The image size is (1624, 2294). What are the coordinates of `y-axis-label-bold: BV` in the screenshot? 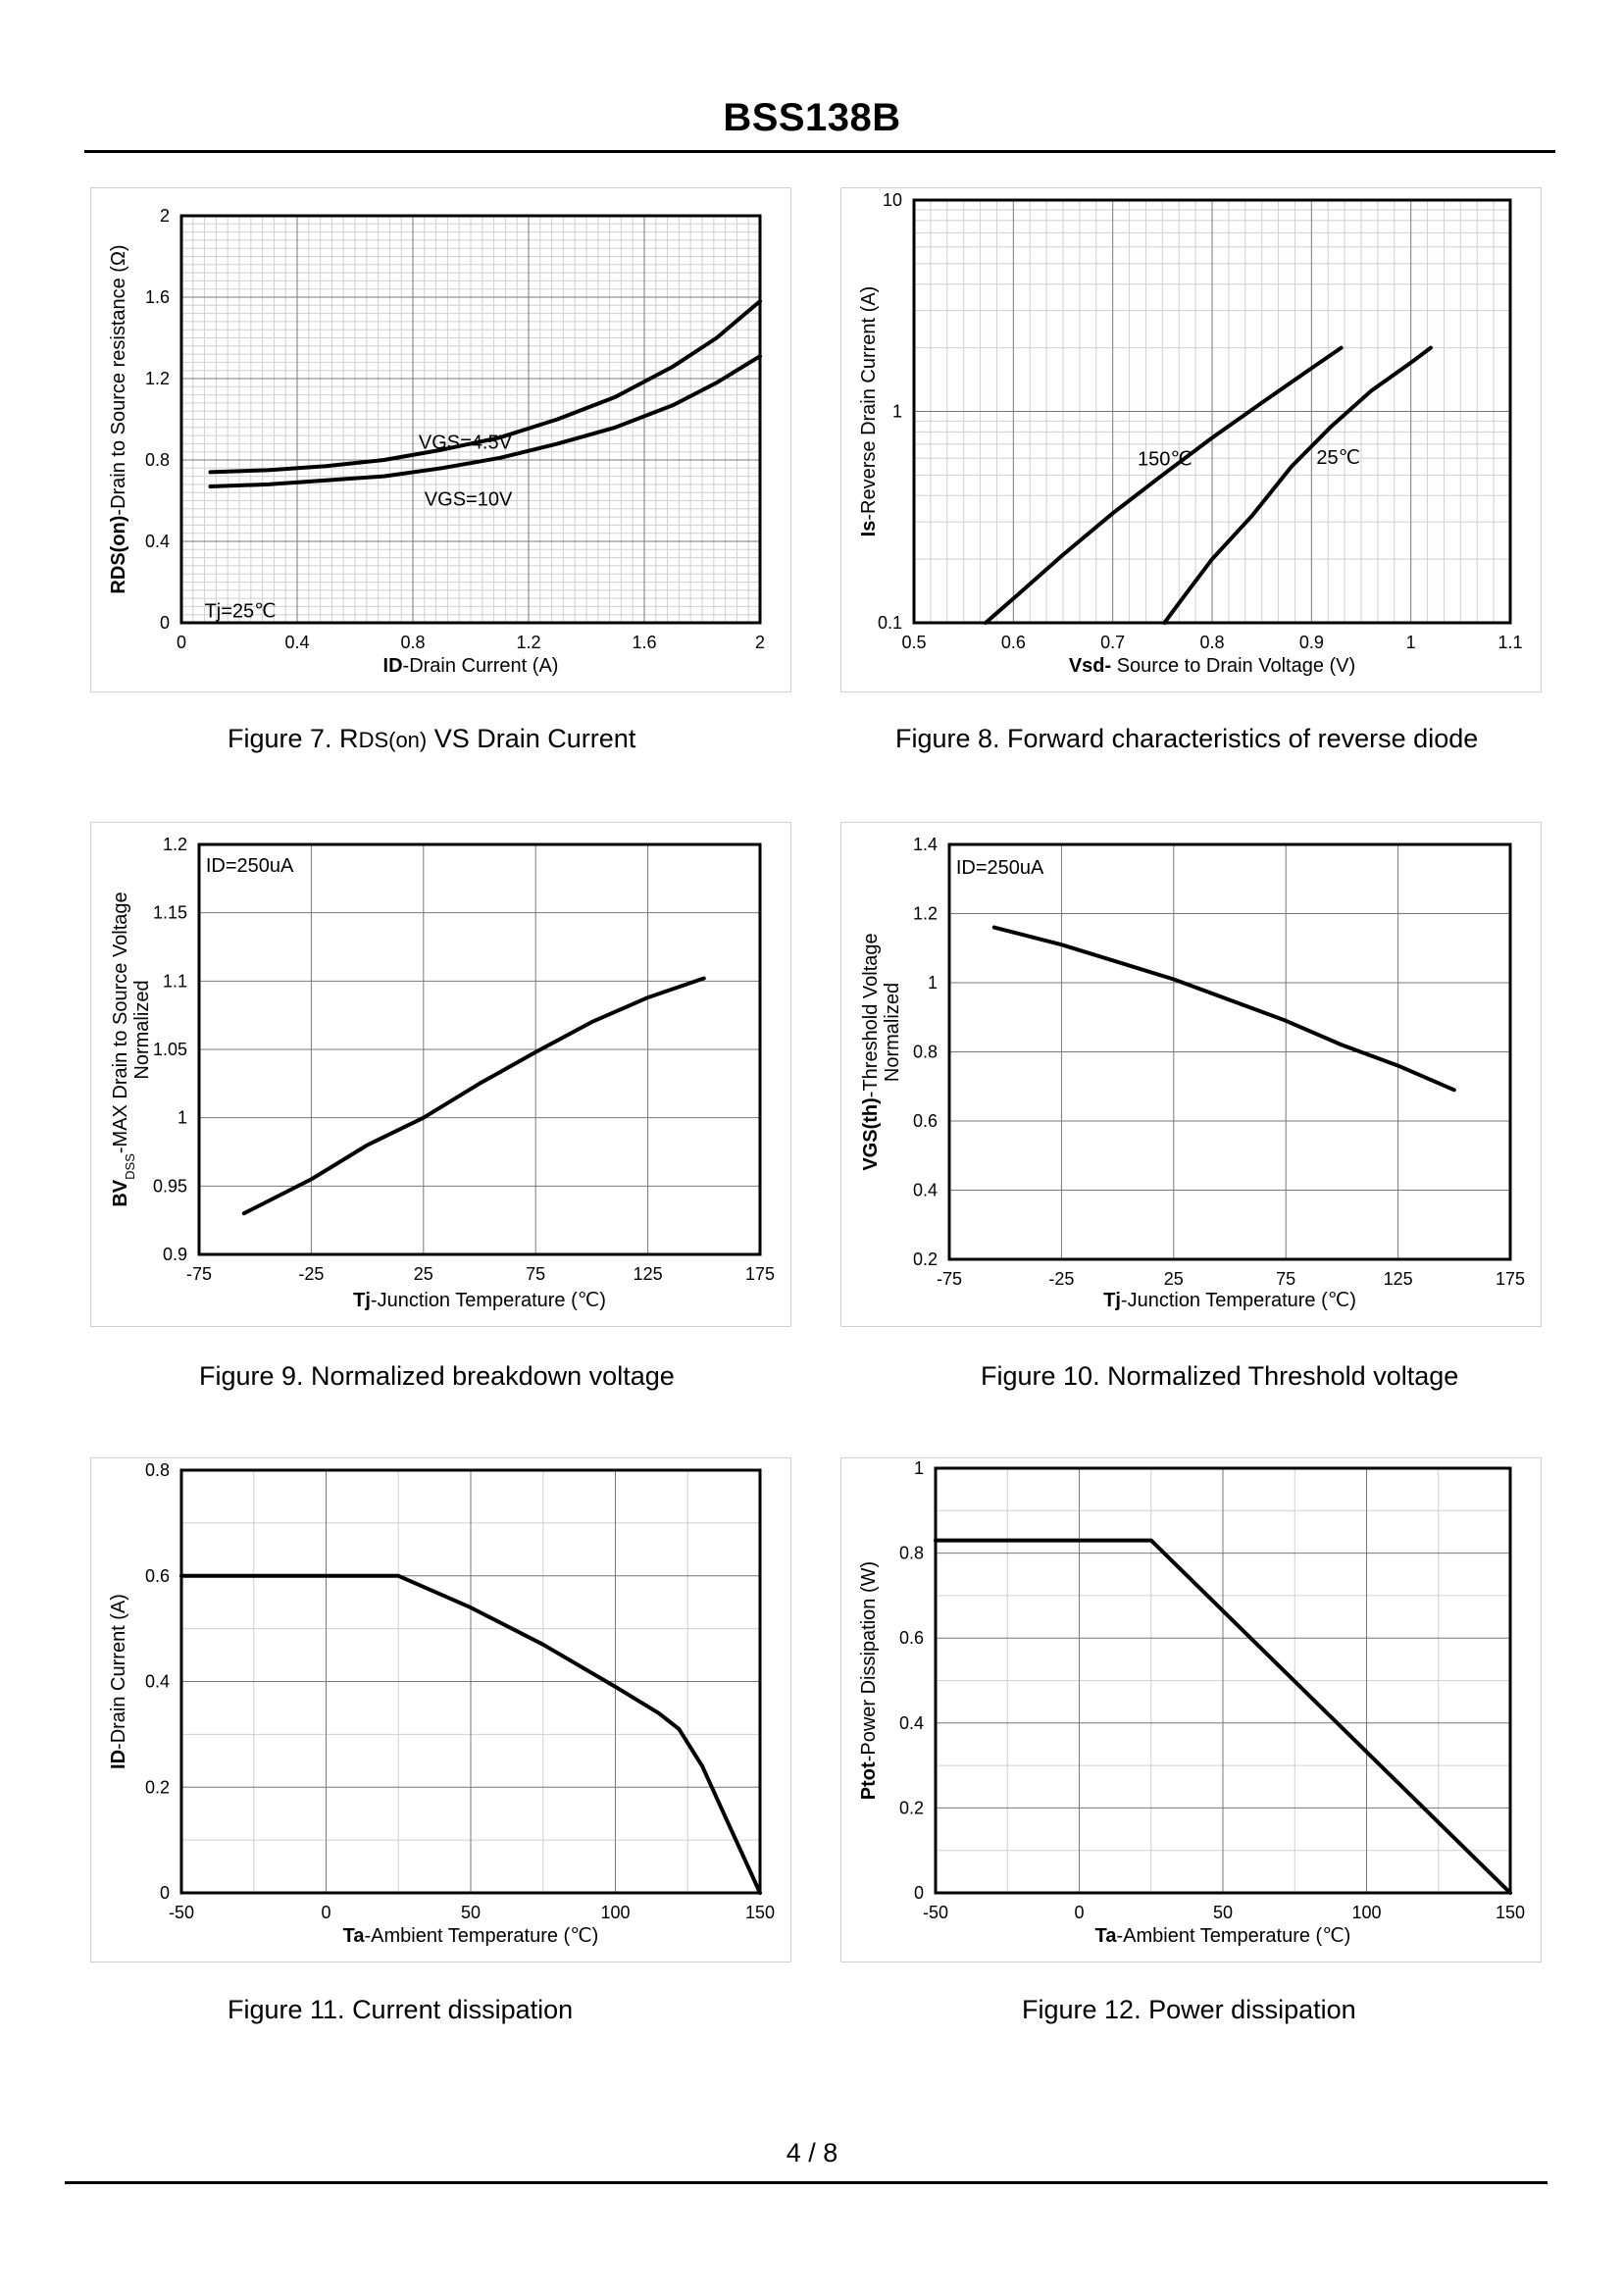 It's located at (120, 1192).